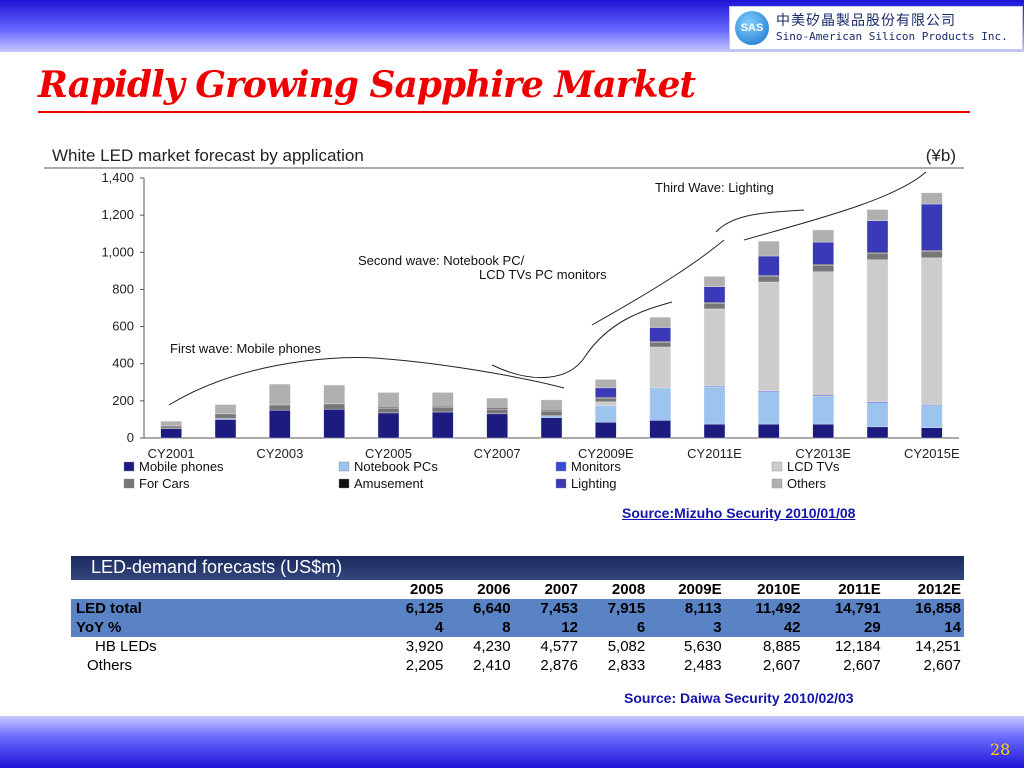  I want to click on table-cell: 8, so click(480, 627).